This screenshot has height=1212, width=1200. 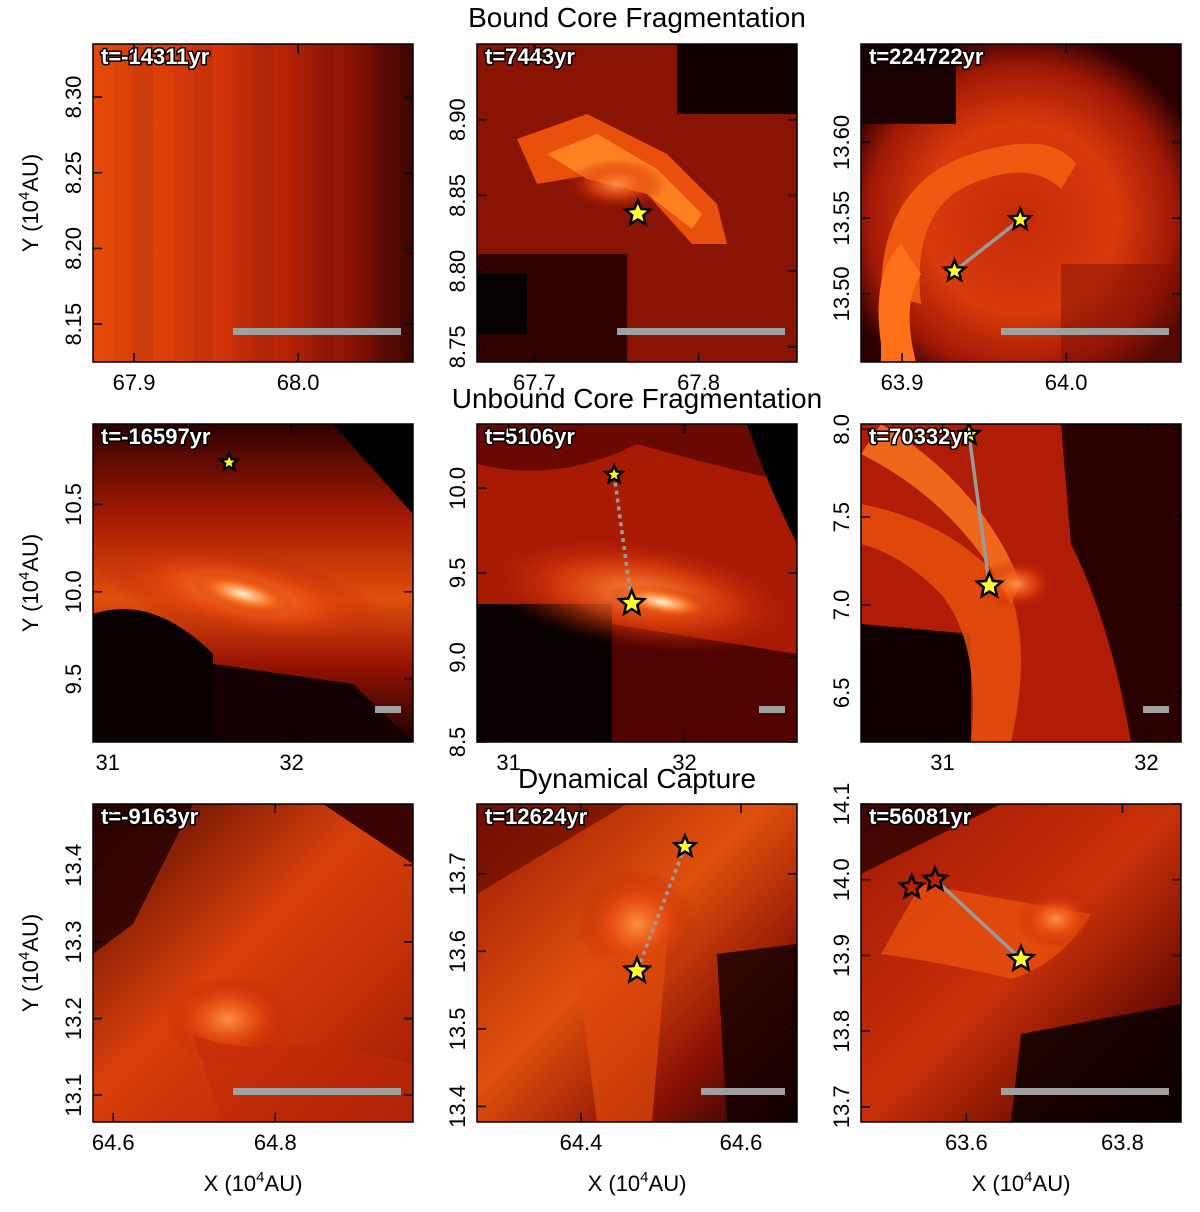 I want to click on y-tick-label: 8.30, so click(x=73, y=97).